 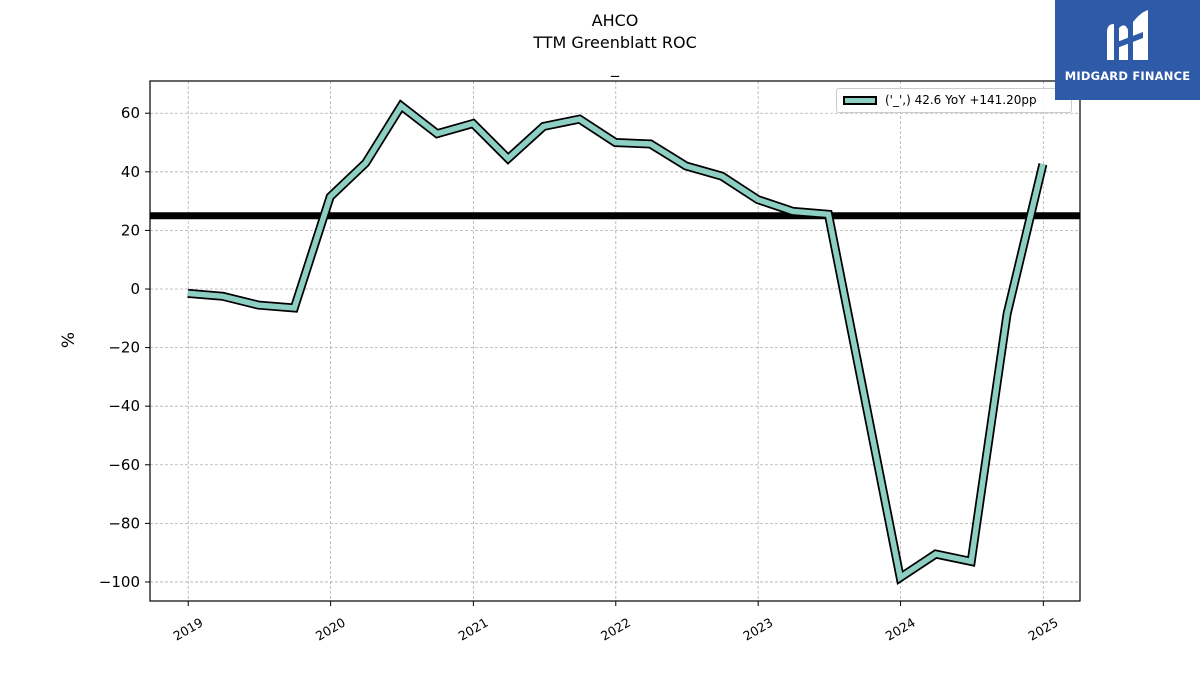 I want to click on x-tick-label: 2019, so click(x=187, y=629).